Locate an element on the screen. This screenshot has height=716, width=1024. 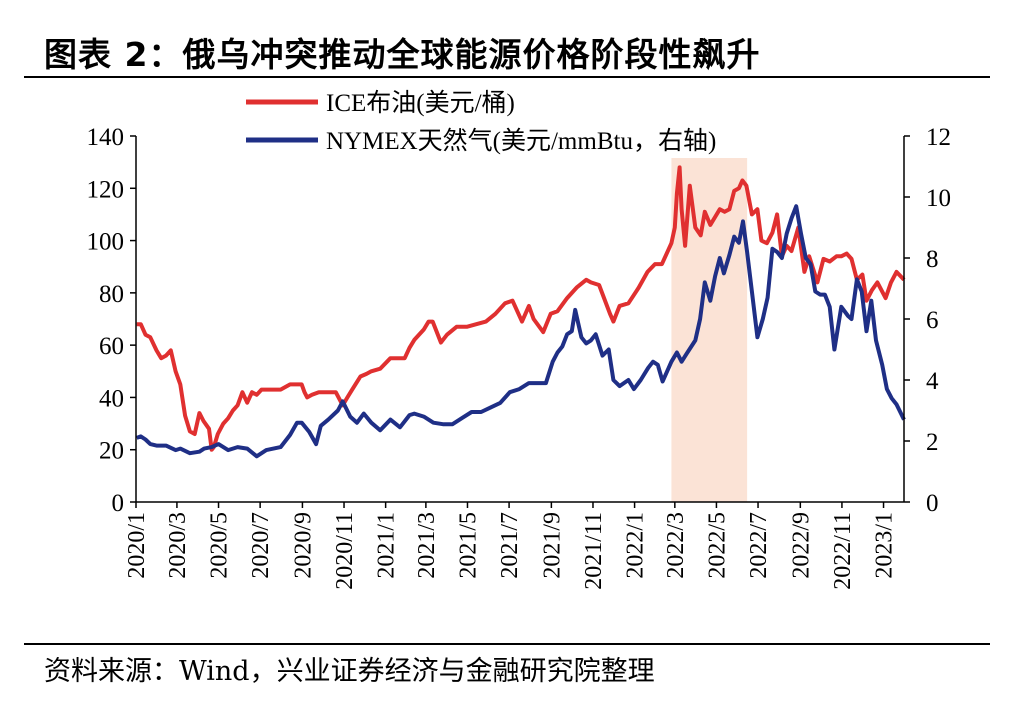
x-tick-label: 2022/7 is located at coordinates (759, 545).